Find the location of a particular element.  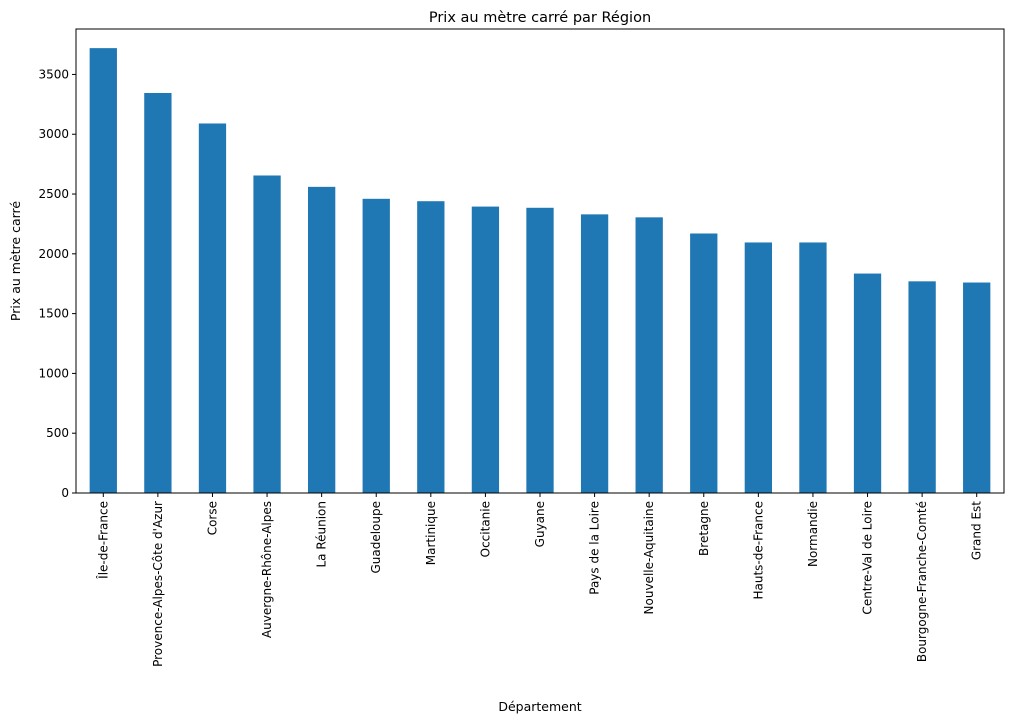

x-tick-label: Hauts-de-France is located at coordinates (758, 550).